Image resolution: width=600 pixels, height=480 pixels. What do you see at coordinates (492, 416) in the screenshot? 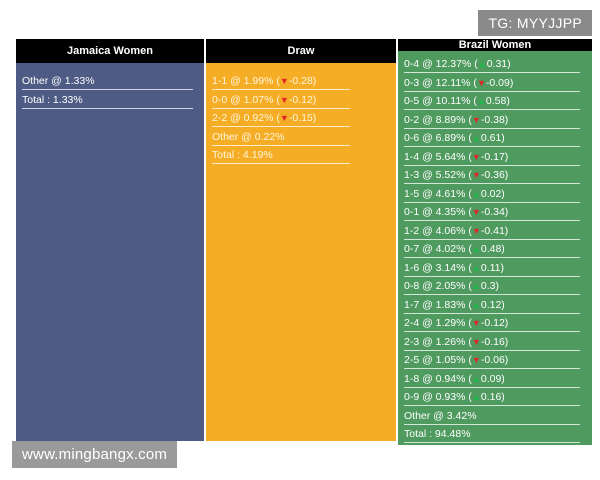
I see `score-row: Other @ 3.42%` at bounding box center [492, 416].